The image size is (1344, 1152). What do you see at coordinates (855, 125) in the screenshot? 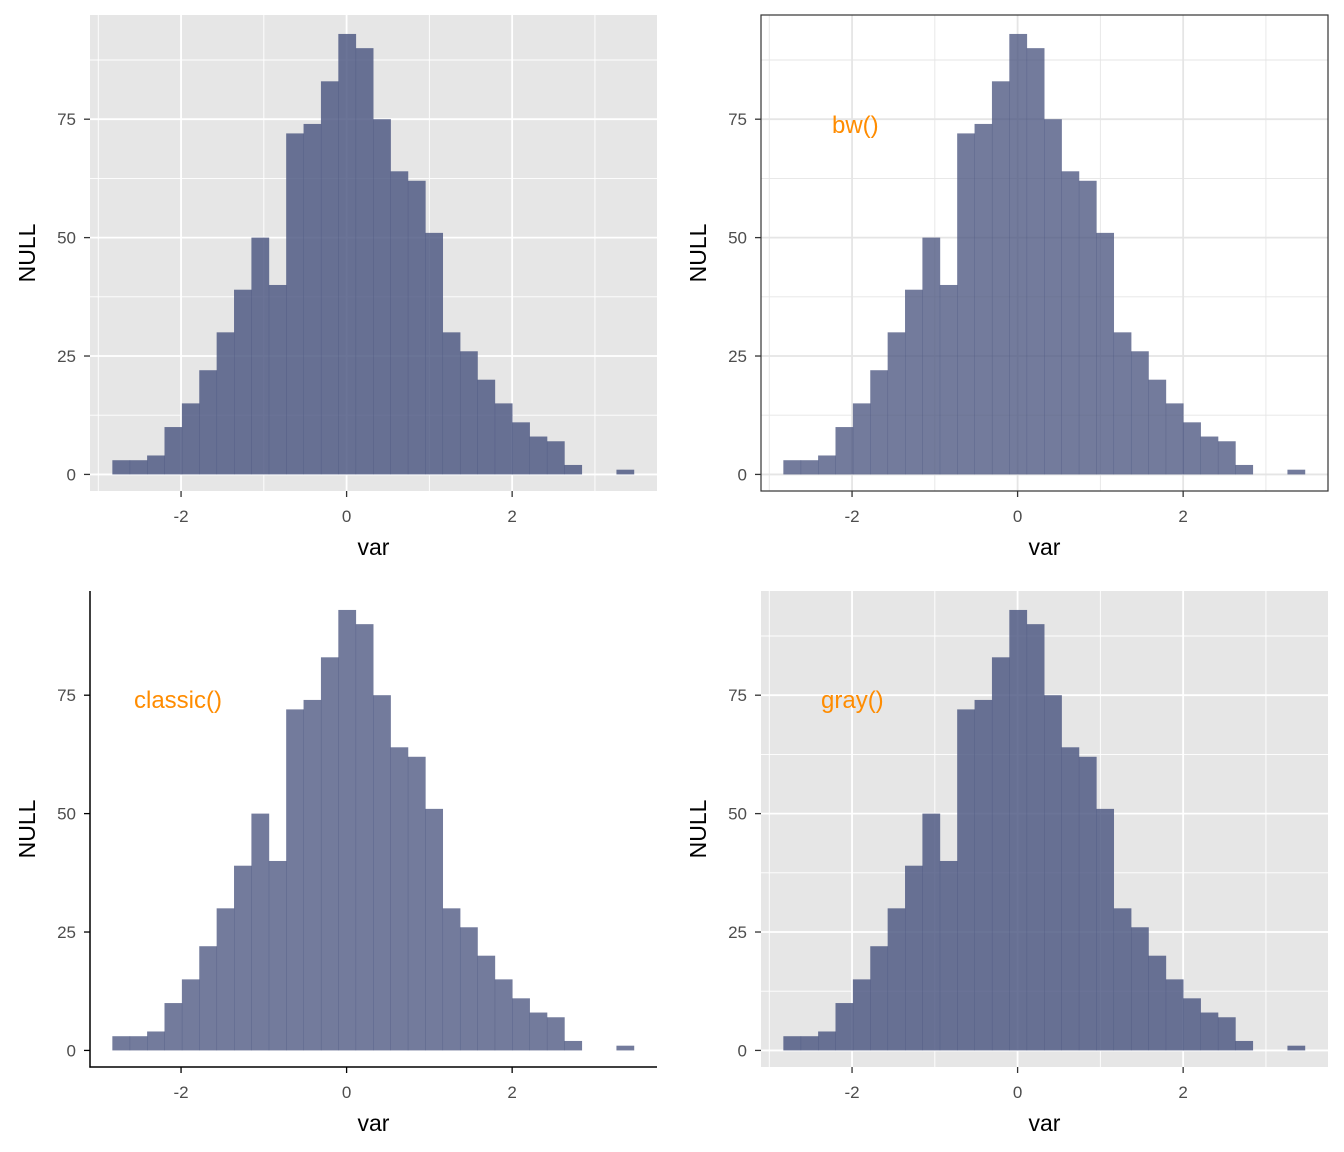
I see `theme-annotation: bw()` at bounding box center [855, 125].